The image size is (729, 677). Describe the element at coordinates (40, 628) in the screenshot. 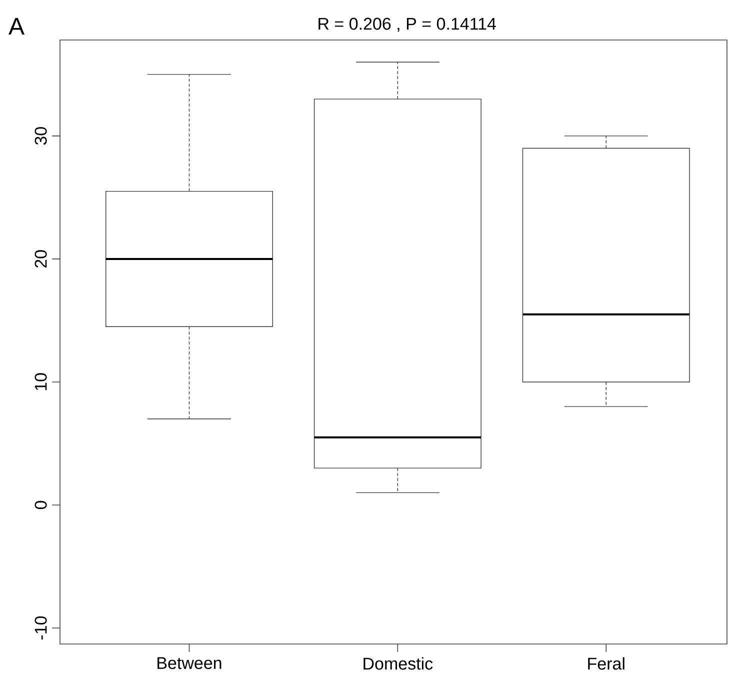

I see `y-tick-label: -10` at that location.